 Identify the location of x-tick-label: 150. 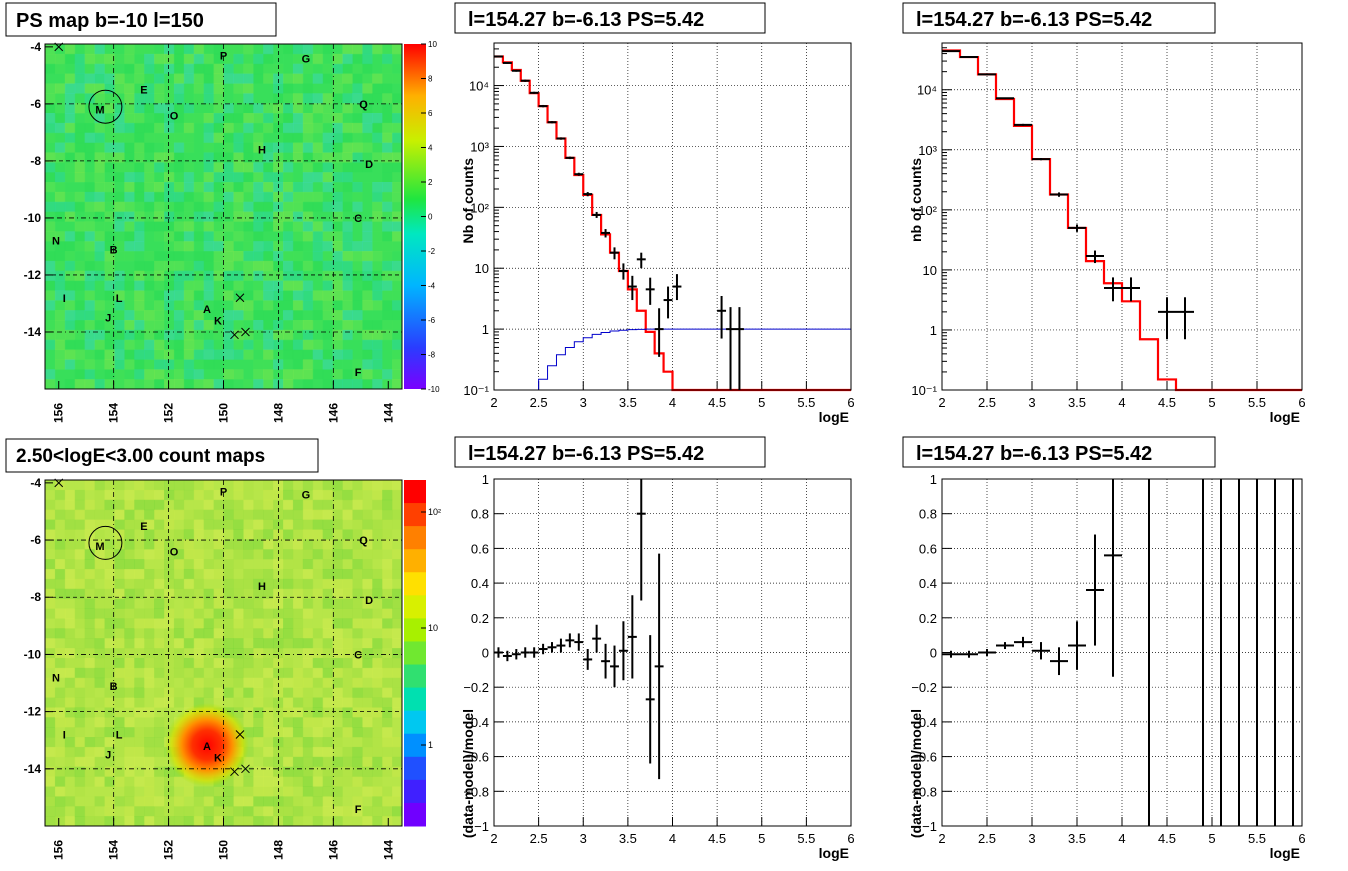
(224, 850).